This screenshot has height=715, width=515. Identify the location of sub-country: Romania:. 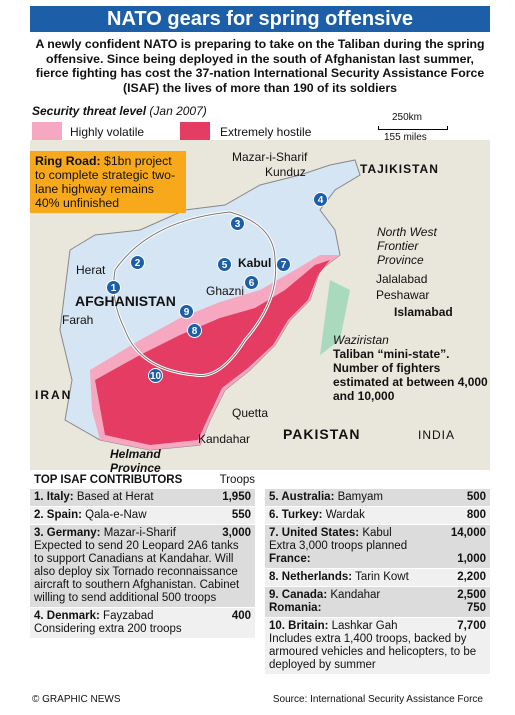
(295, 608).